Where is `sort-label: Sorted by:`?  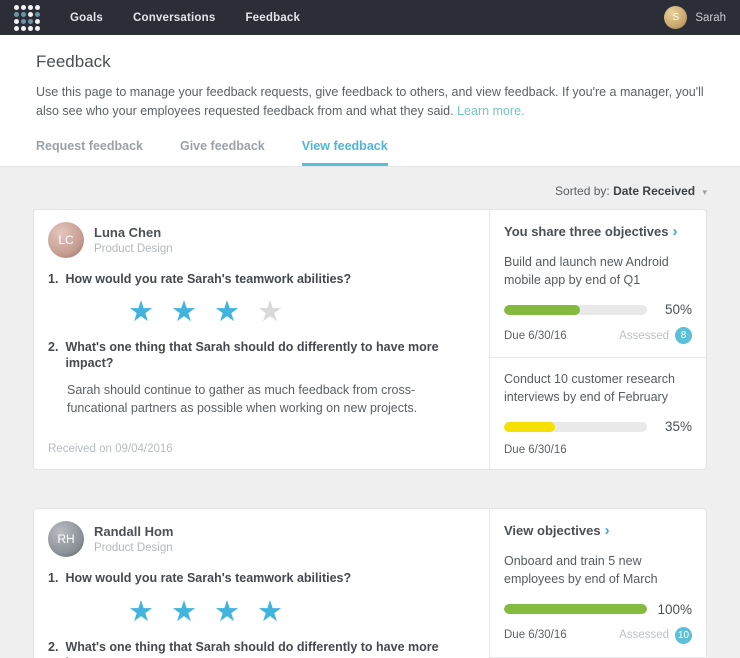
sort-label: Sorted by: is located at coordinates (582, 190).